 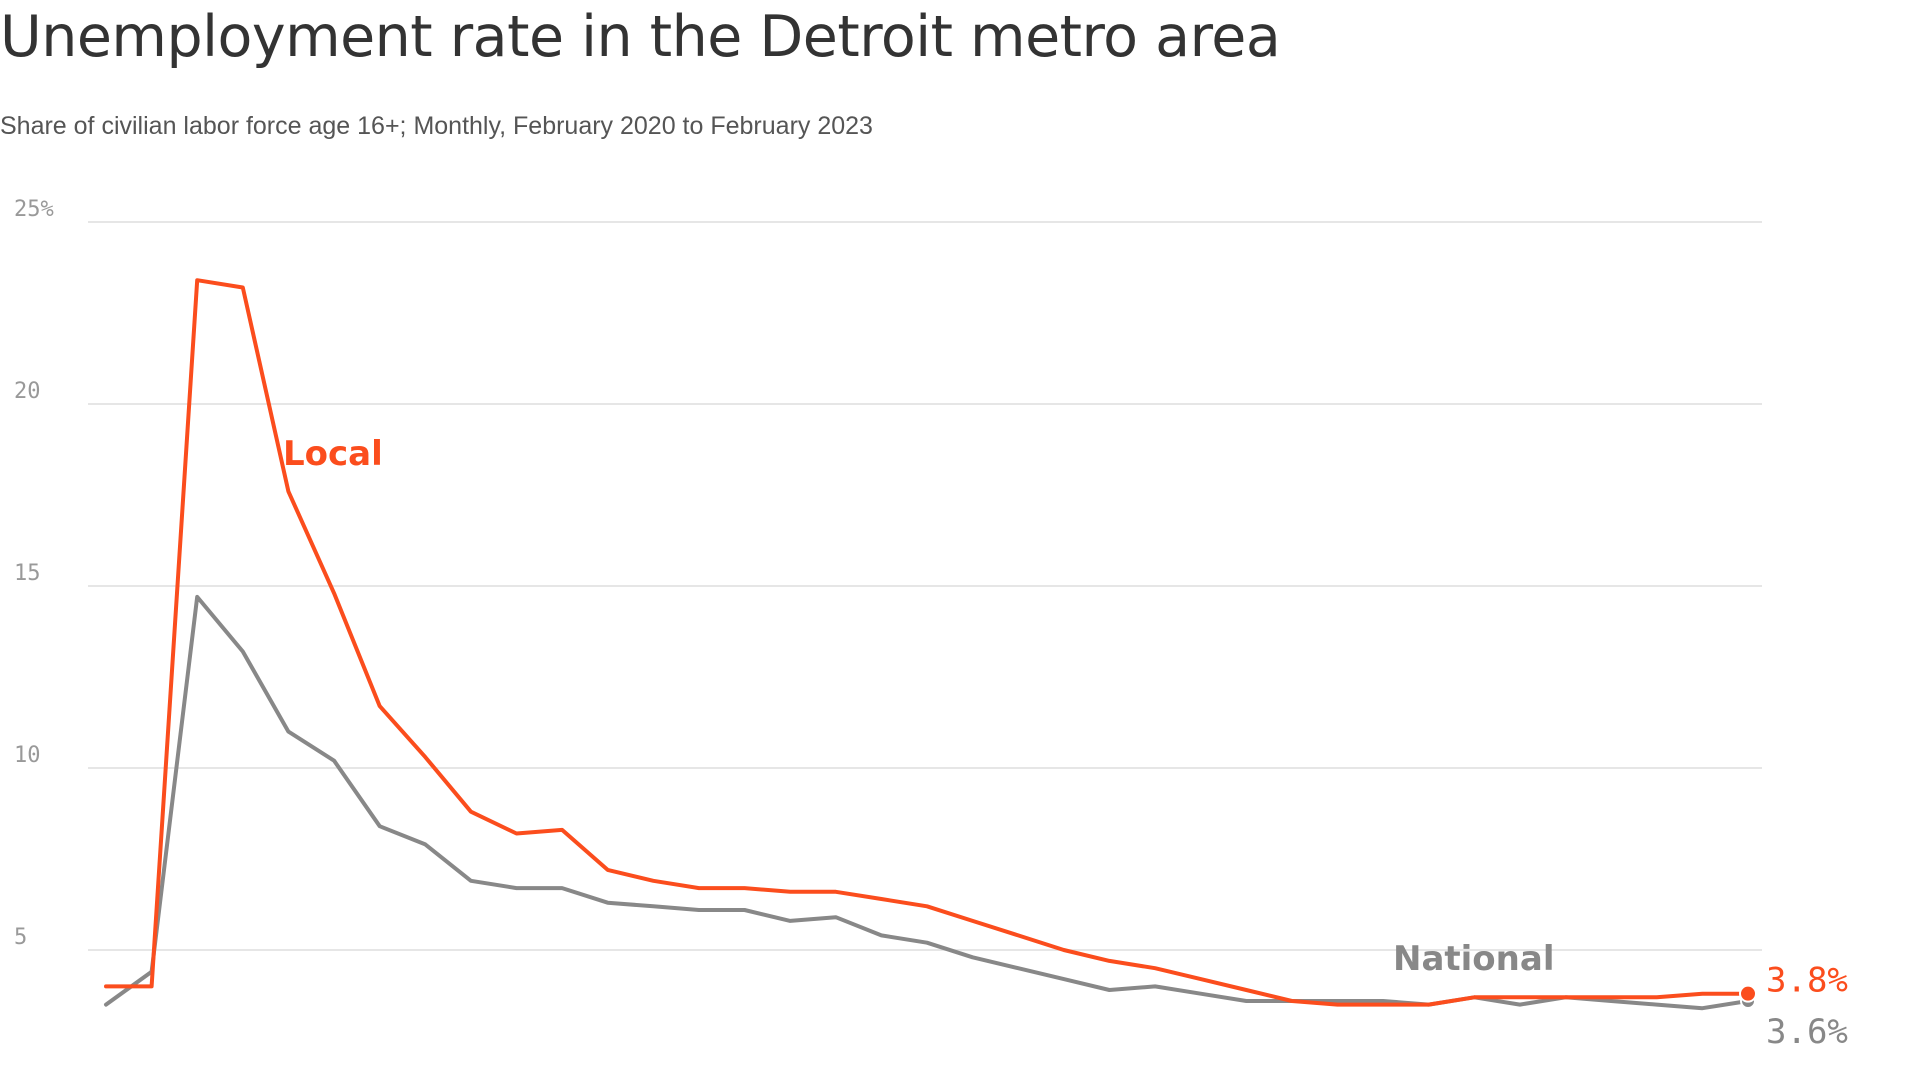 I want to click on series-label-local: Local, so click(x=333, y=454).